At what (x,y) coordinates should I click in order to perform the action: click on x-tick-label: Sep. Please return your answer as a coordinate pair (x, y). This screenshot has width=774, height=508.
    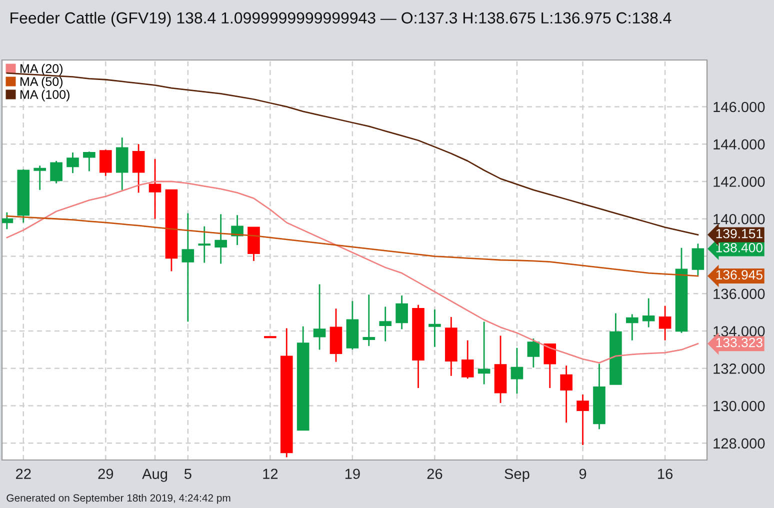
    Looking at the image, I should click on (517, 475).